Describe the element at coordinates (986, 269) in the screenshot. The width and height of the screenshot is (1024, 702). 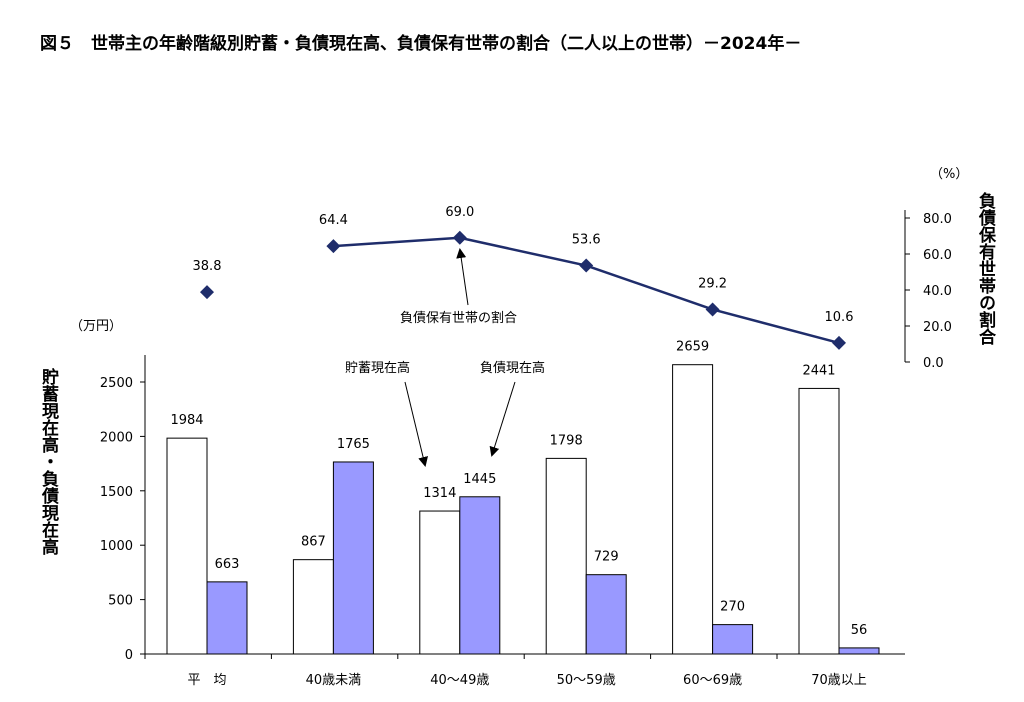
I see `y2-axis-label: 負債保有世帯の割合` at that location.